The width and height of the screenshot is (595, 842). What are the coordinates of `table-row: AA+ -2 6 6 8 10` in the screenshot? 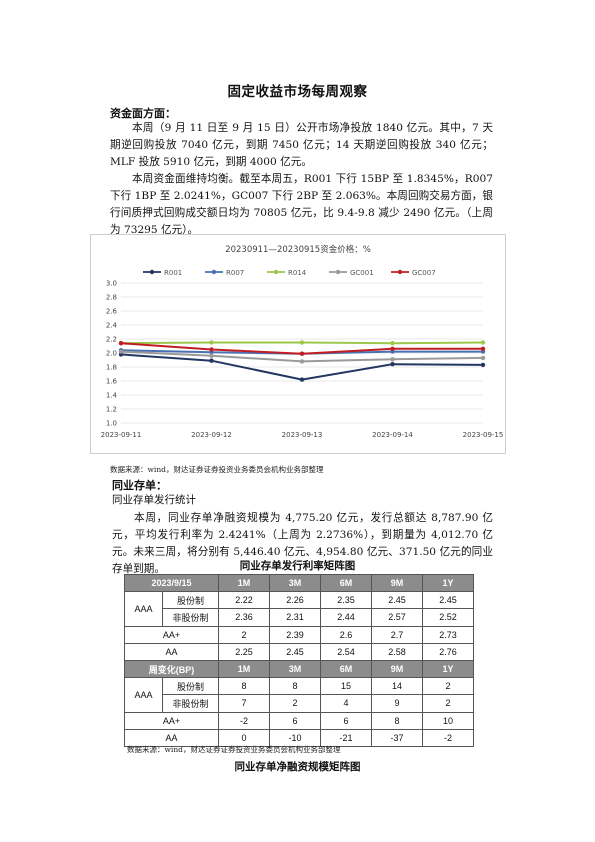 It's located at (299, 720).